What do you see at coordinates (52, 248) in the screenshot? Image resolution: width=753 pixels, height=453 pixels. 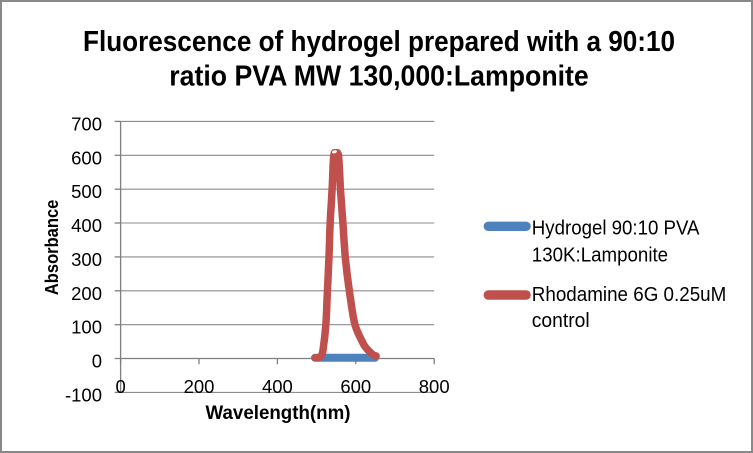 I see `svg-text: Absorbance` at bounding box center [52, 248].